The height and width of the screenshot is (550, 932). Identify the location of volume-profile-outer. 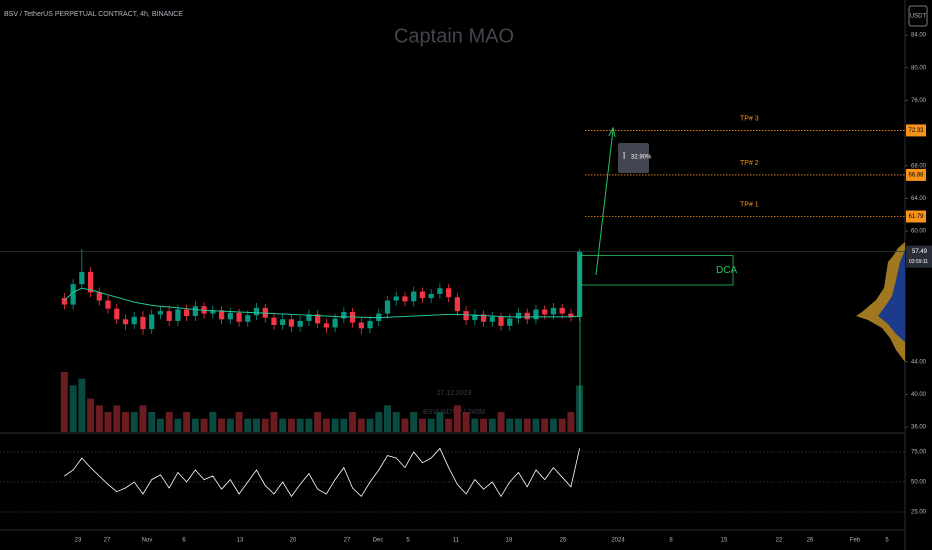
(880, 302).